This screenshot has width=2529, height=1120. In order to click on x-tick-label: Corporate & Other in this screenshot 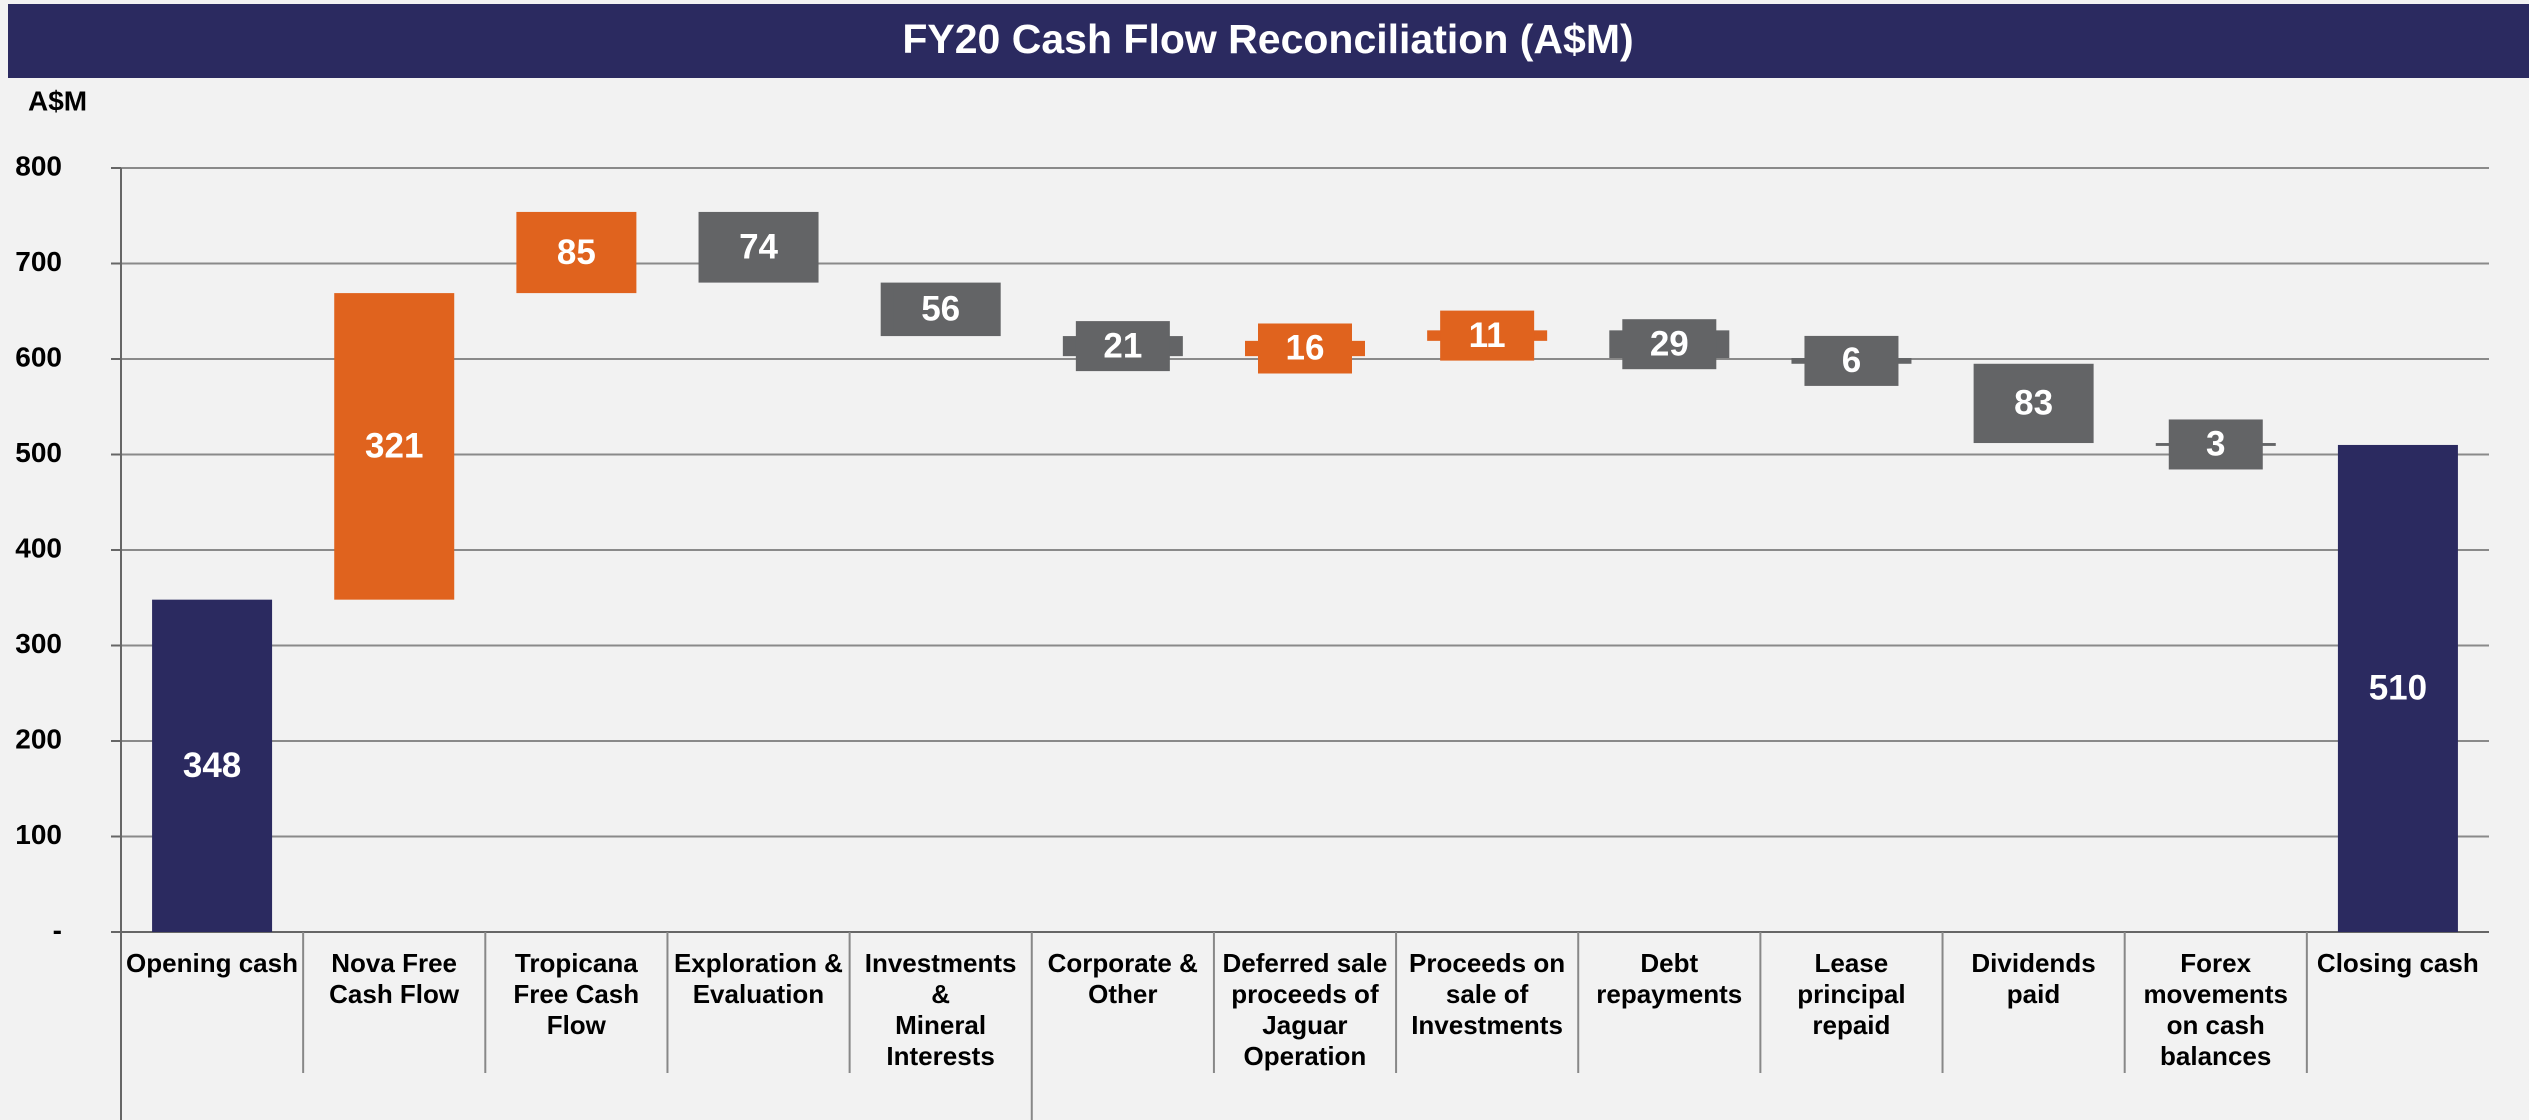, I will do `click(1122, 978)`.